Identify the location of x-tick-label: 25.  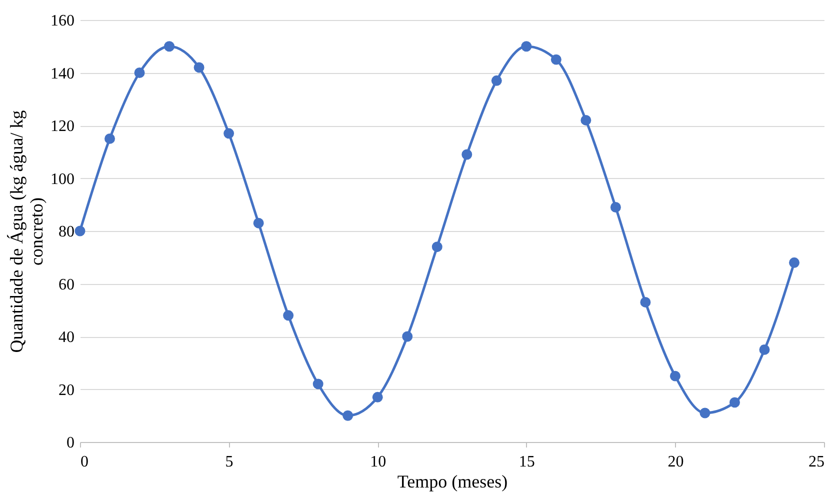
(816, 462).